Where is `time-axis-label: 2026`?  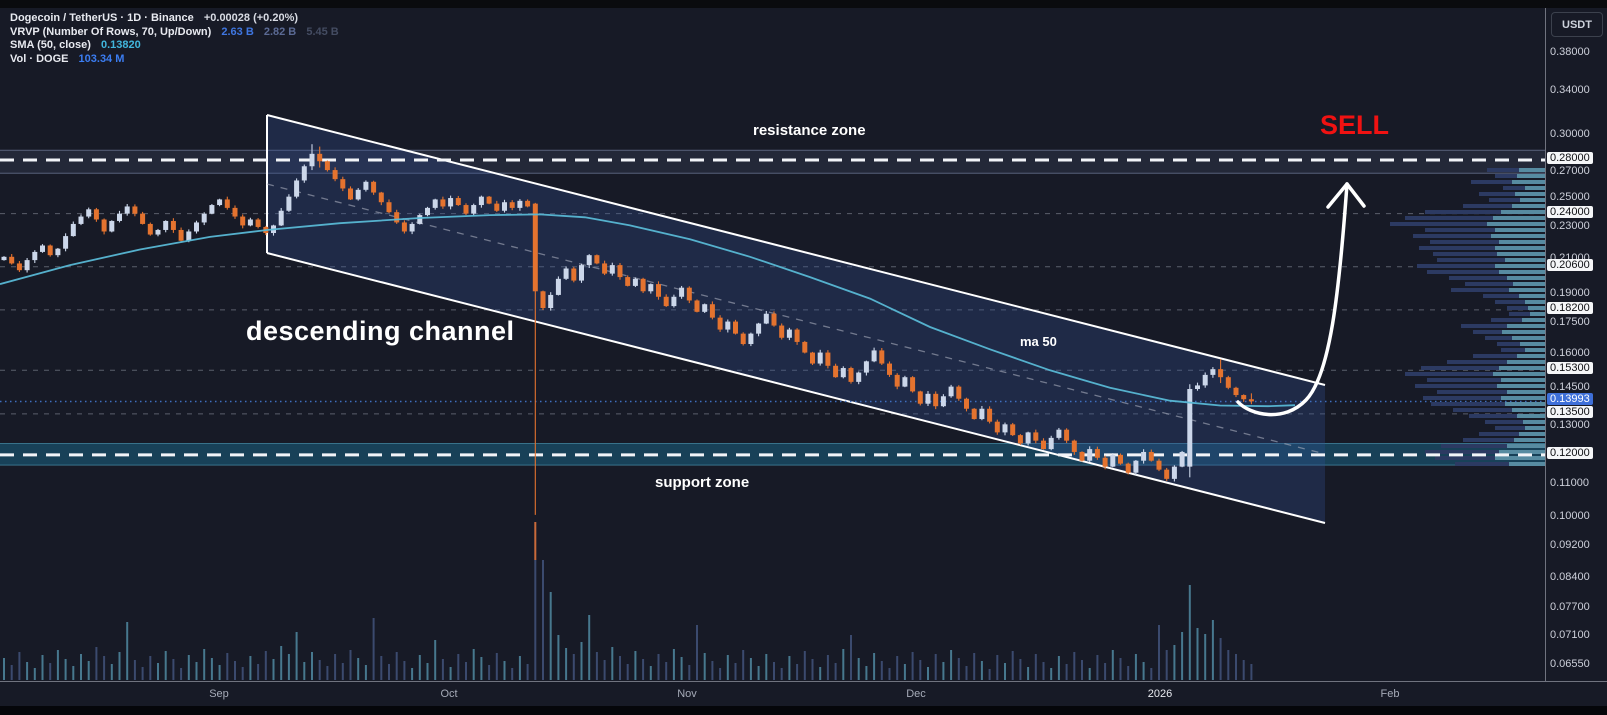 time-axis-label: 2026 is located at coordinates (1160, 694).